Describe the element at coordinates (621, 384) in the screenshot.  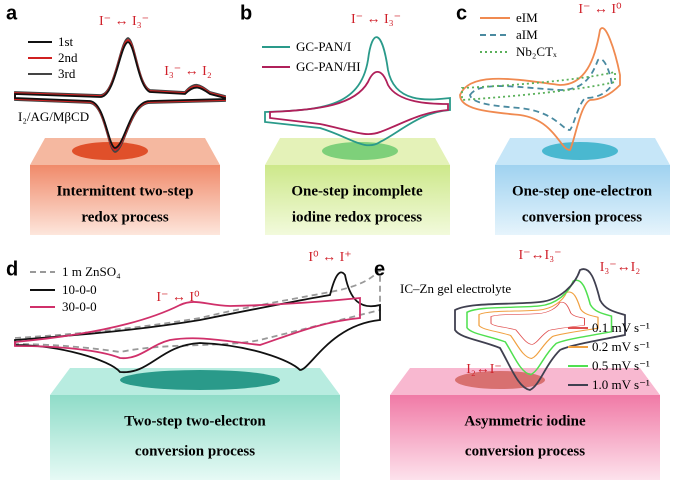
I see `legend-entry: 1.0 mV s⁻¹` at that location.